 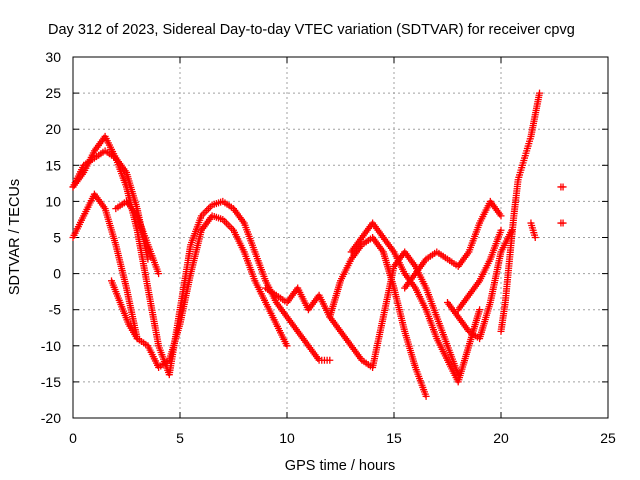 What do you see at coordinates (501, 438) in the screenshot?
I see `x-tick-label: 20` at bounding box center [501, 438].